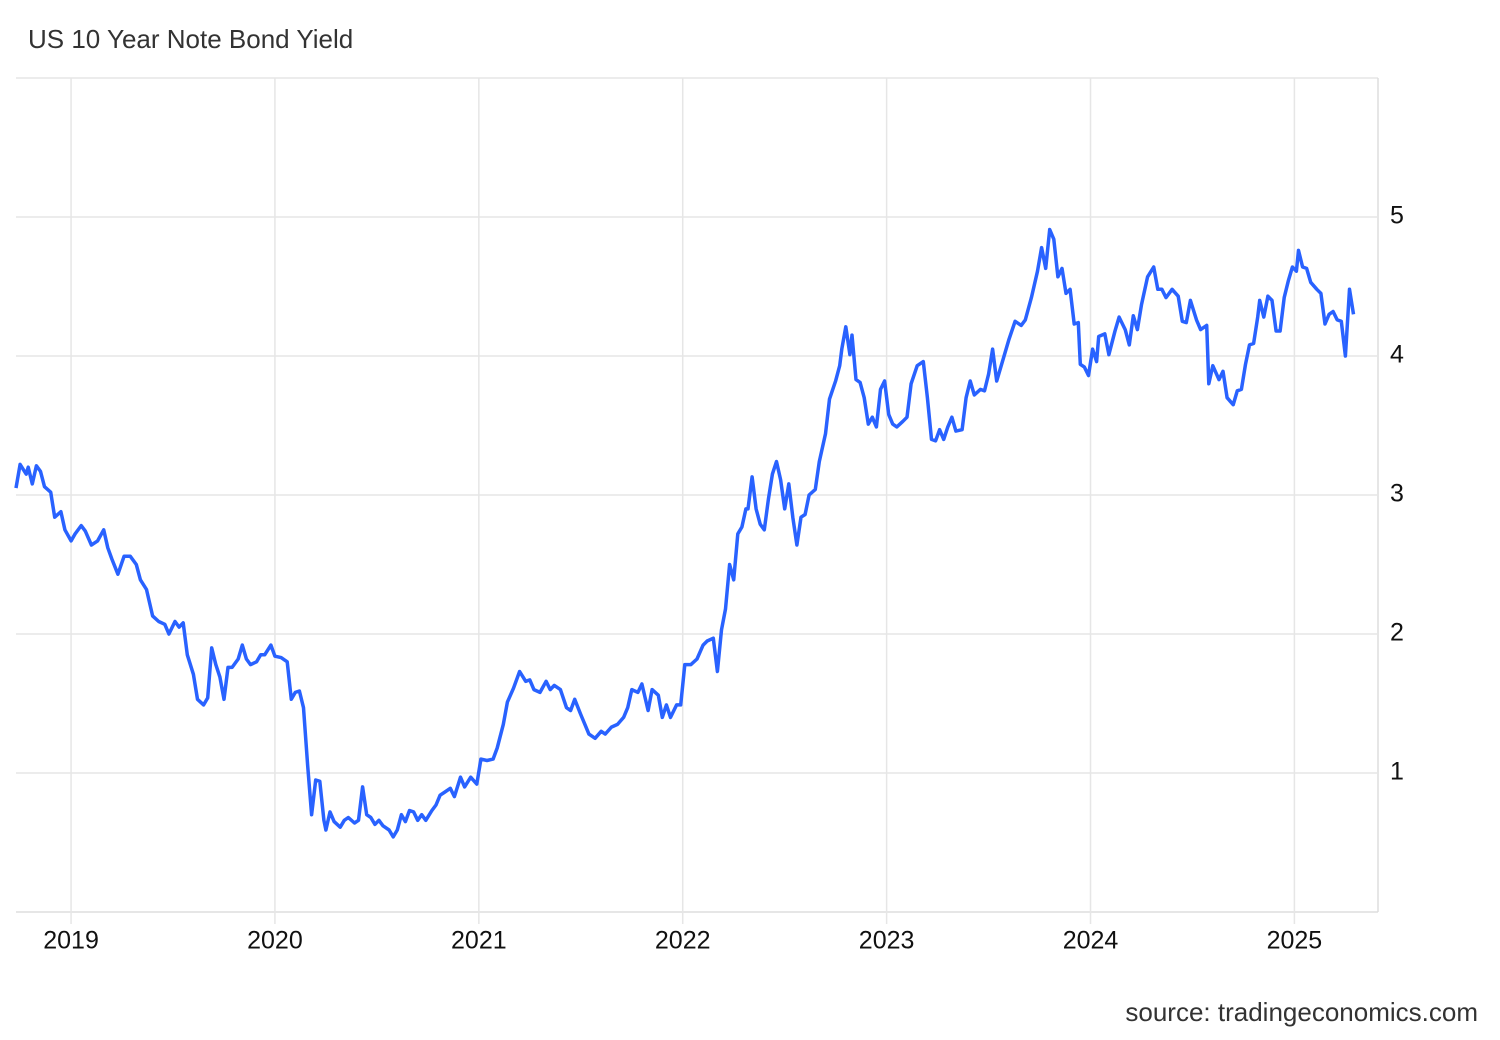  I want to click on y-tick-label: 4, so click(1397, 355).